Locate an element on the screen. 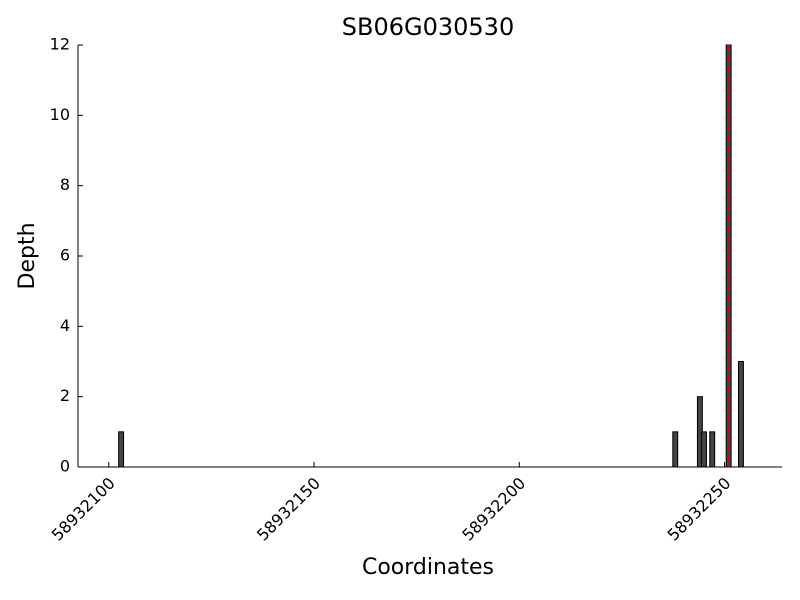 Image resolution: width=800 pixels, height=600 pixels. y-tick-label: 12 is located at coordinates (60, 44).